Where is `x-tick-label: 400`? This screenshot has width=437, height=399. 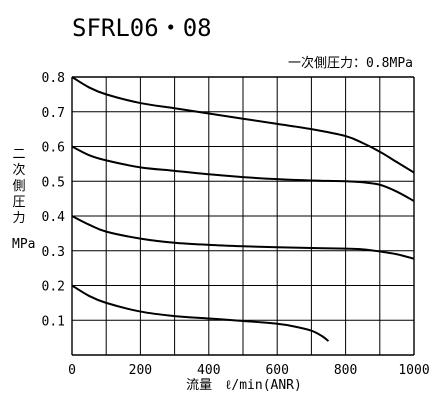
x-tick-label: 400 is located at coordinates (208, 370).